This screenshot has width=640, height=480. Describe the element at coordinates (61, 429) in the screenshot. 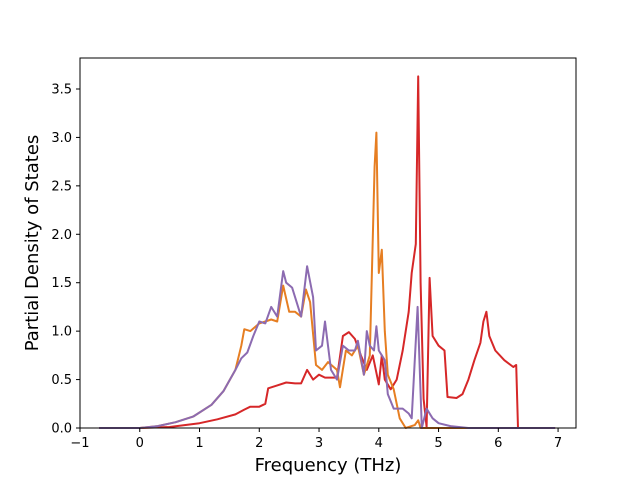

I see `y-tick-label: 0.0` at that location.